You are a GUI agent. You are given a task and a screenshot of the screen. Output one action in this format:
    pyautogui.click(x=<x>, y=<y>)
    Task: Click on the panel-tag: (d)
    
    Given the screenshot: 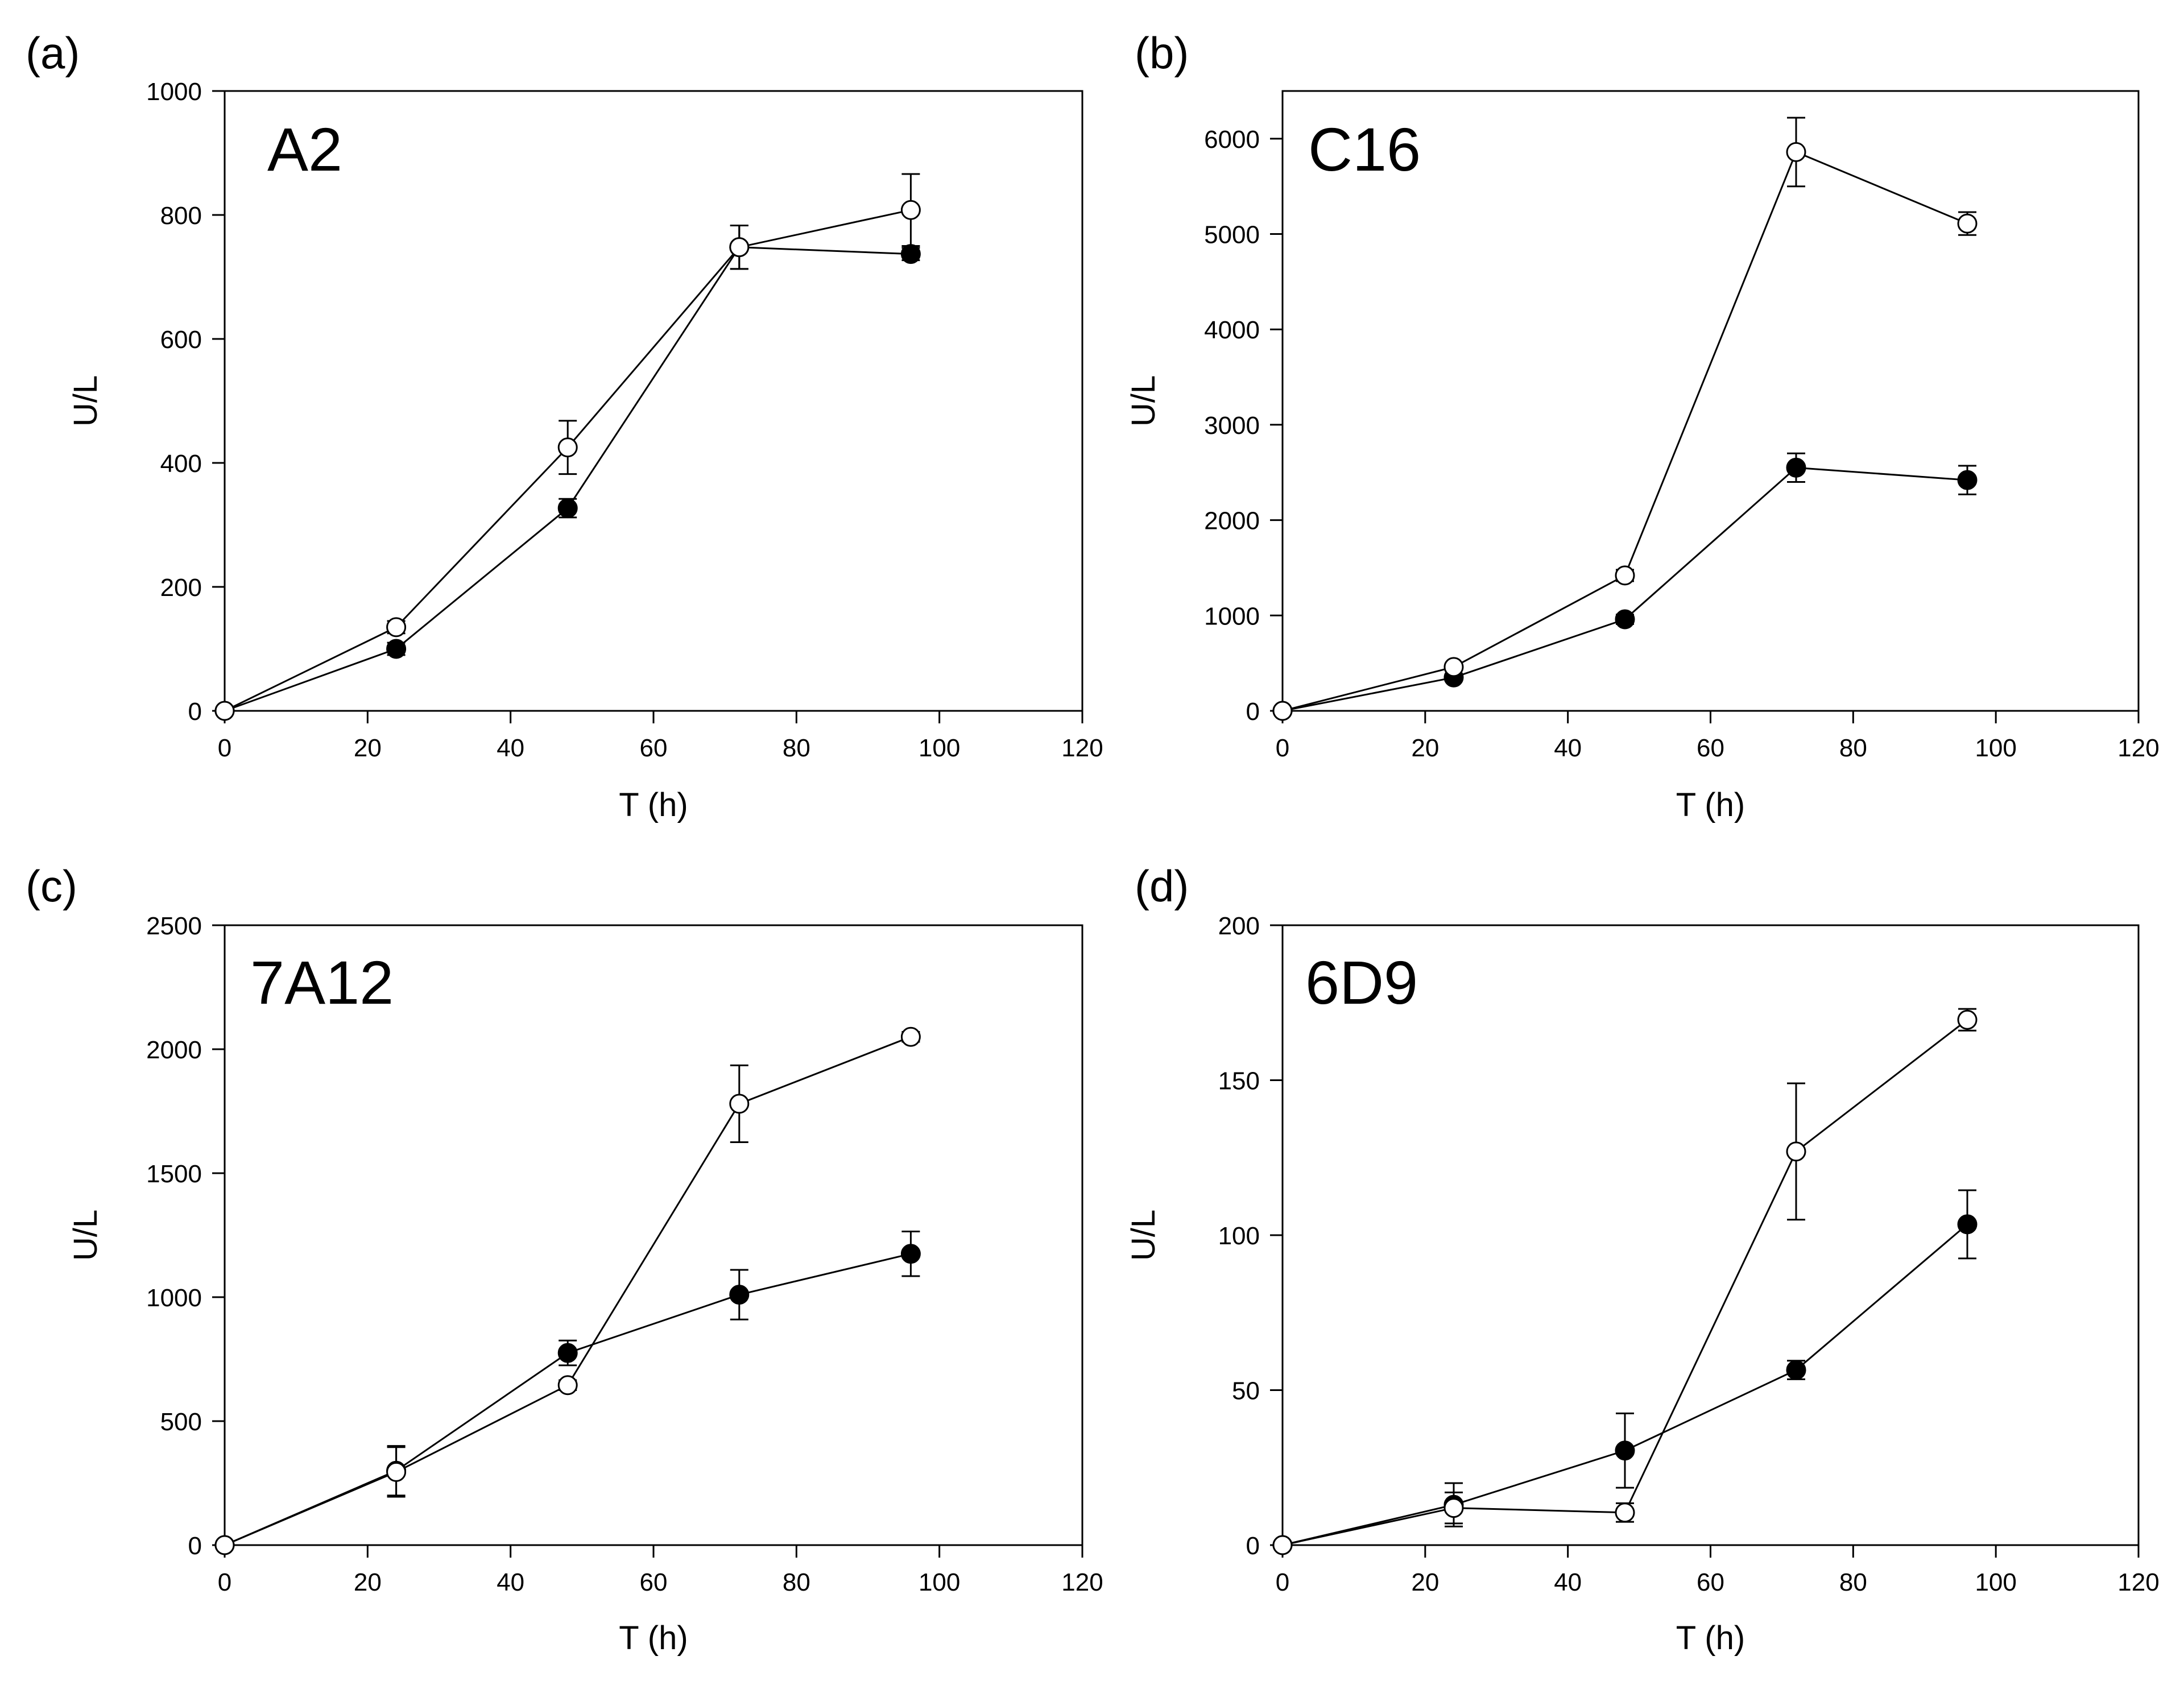 What is the action you would take?
    pyautogui.click(x=1162, y=886)
    